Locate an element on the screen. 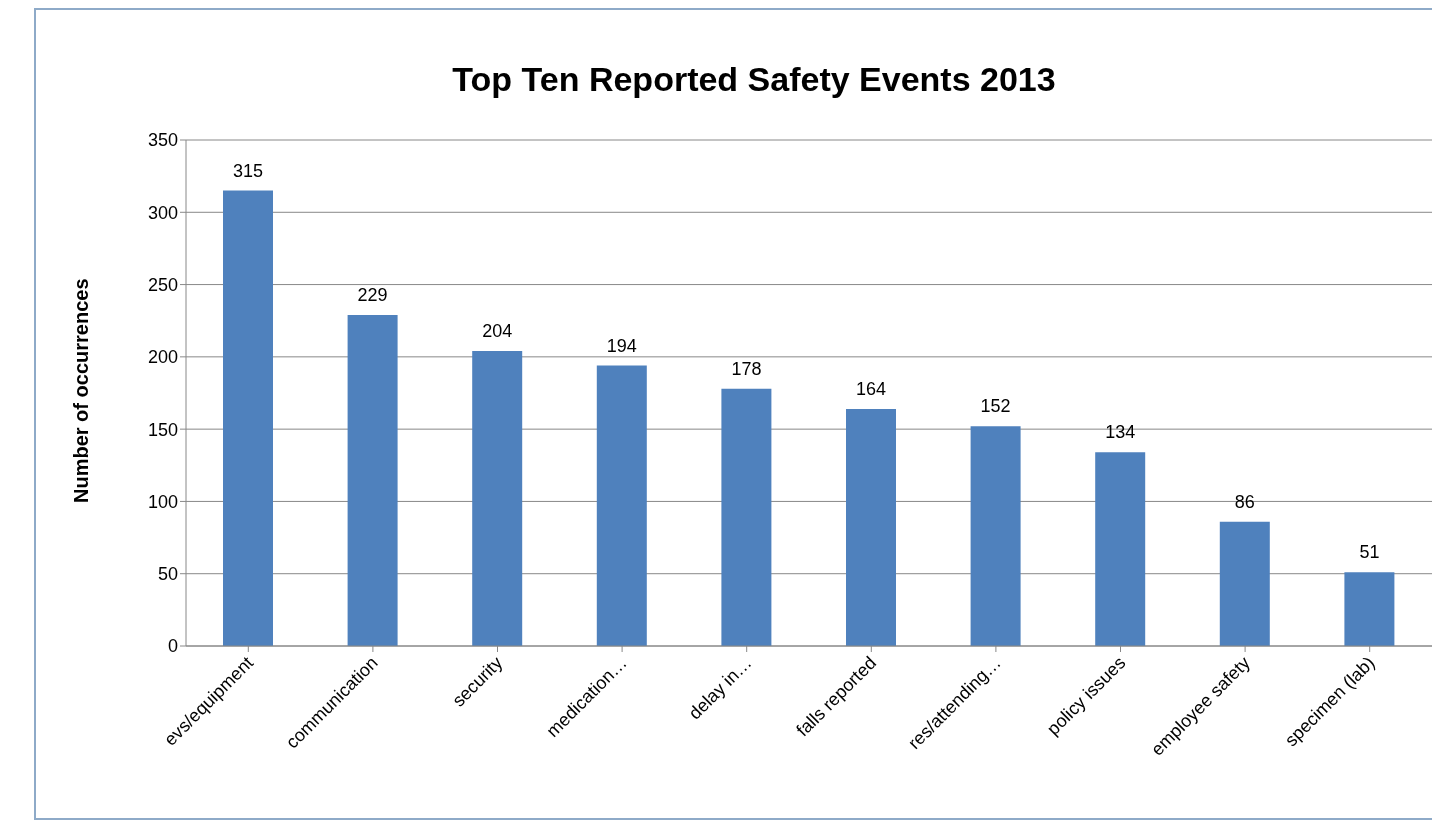 Image resolution: width=1432 pixels, height=820 pixels. data-label: 178 is located at coordinates (746, 368).